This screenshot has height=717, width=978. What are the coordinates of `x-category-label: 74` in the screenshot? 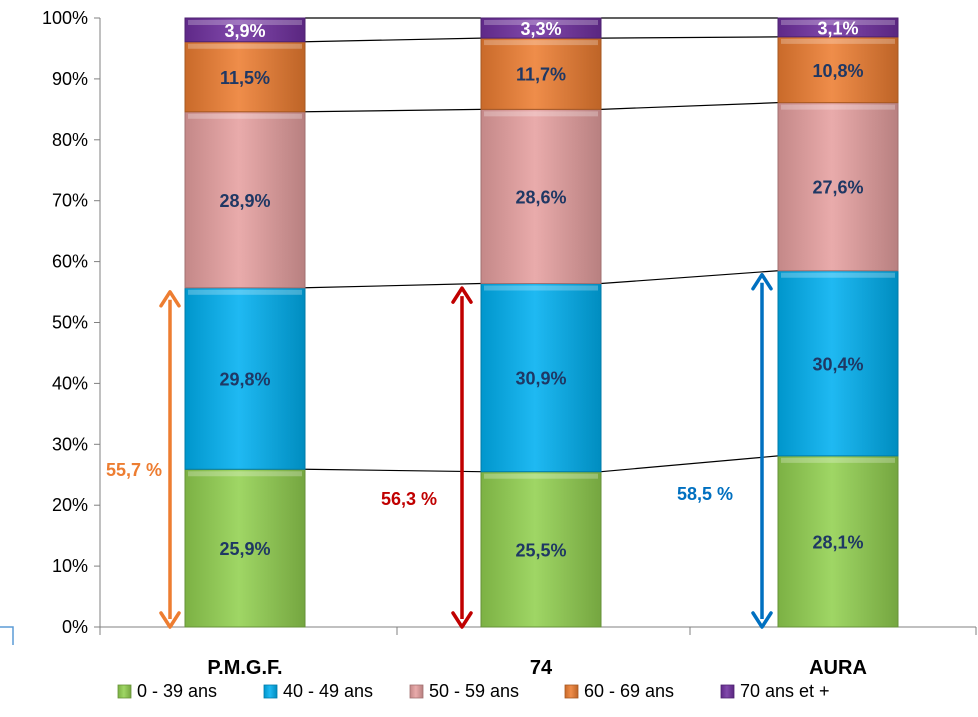 It's located at (541, 668).